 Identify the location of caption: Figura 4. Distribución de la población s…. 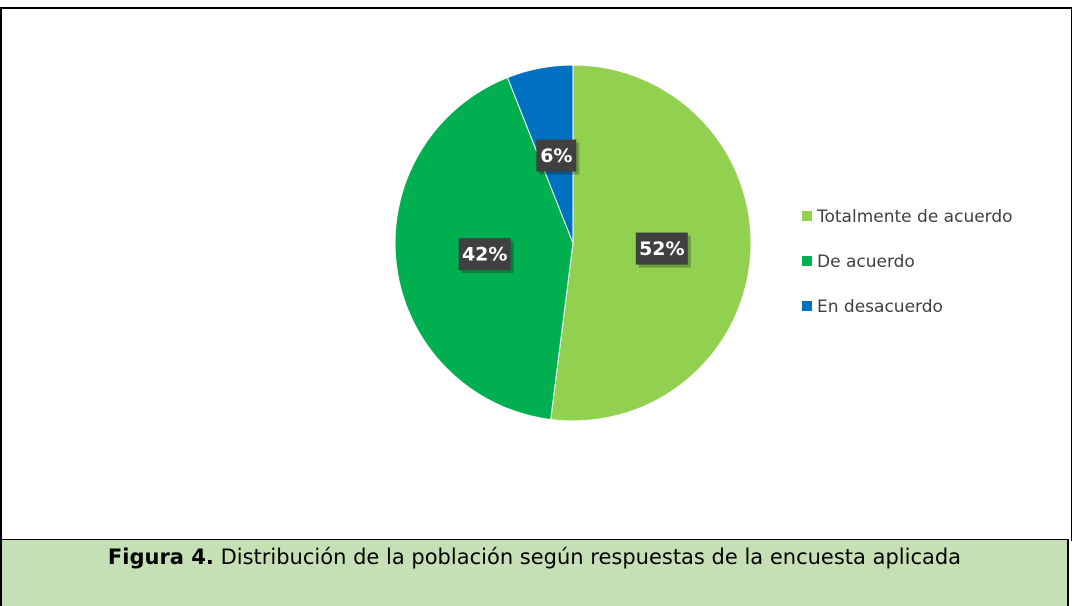
(534, 572).